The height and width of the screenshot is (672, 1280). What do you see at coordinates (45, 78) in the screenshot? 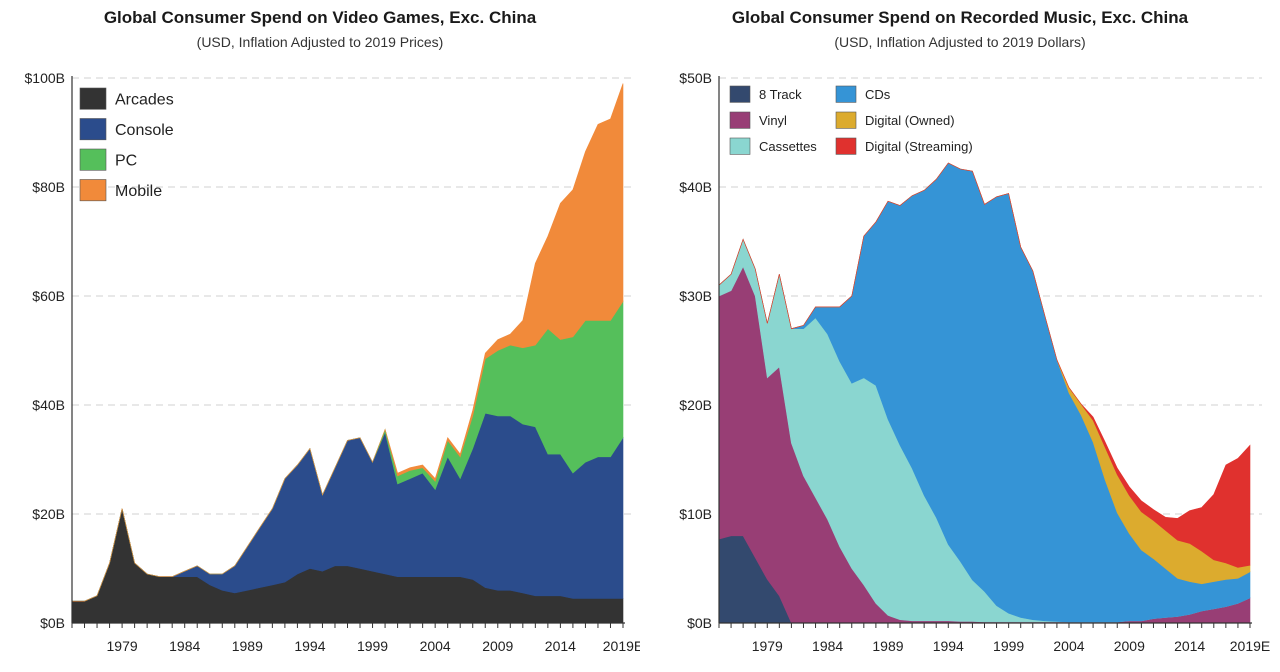
I see `y-tick-label: $100B` at bounding box center [45, 78].